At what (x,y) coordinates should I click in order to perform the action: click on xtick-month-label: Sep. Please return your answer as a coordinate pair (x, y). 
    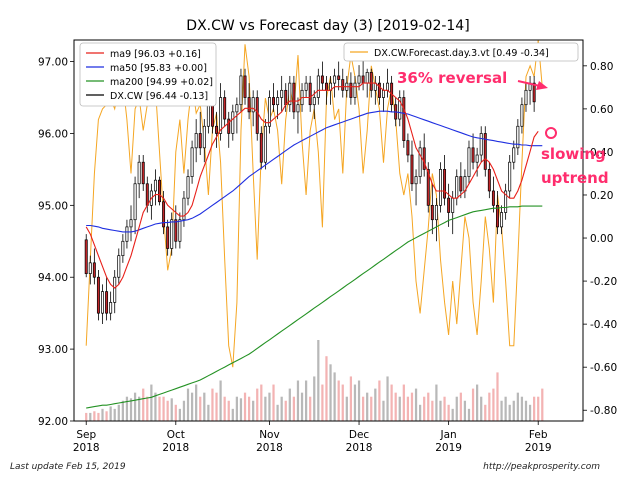
    Looking at the image, I should click on (86, 435).